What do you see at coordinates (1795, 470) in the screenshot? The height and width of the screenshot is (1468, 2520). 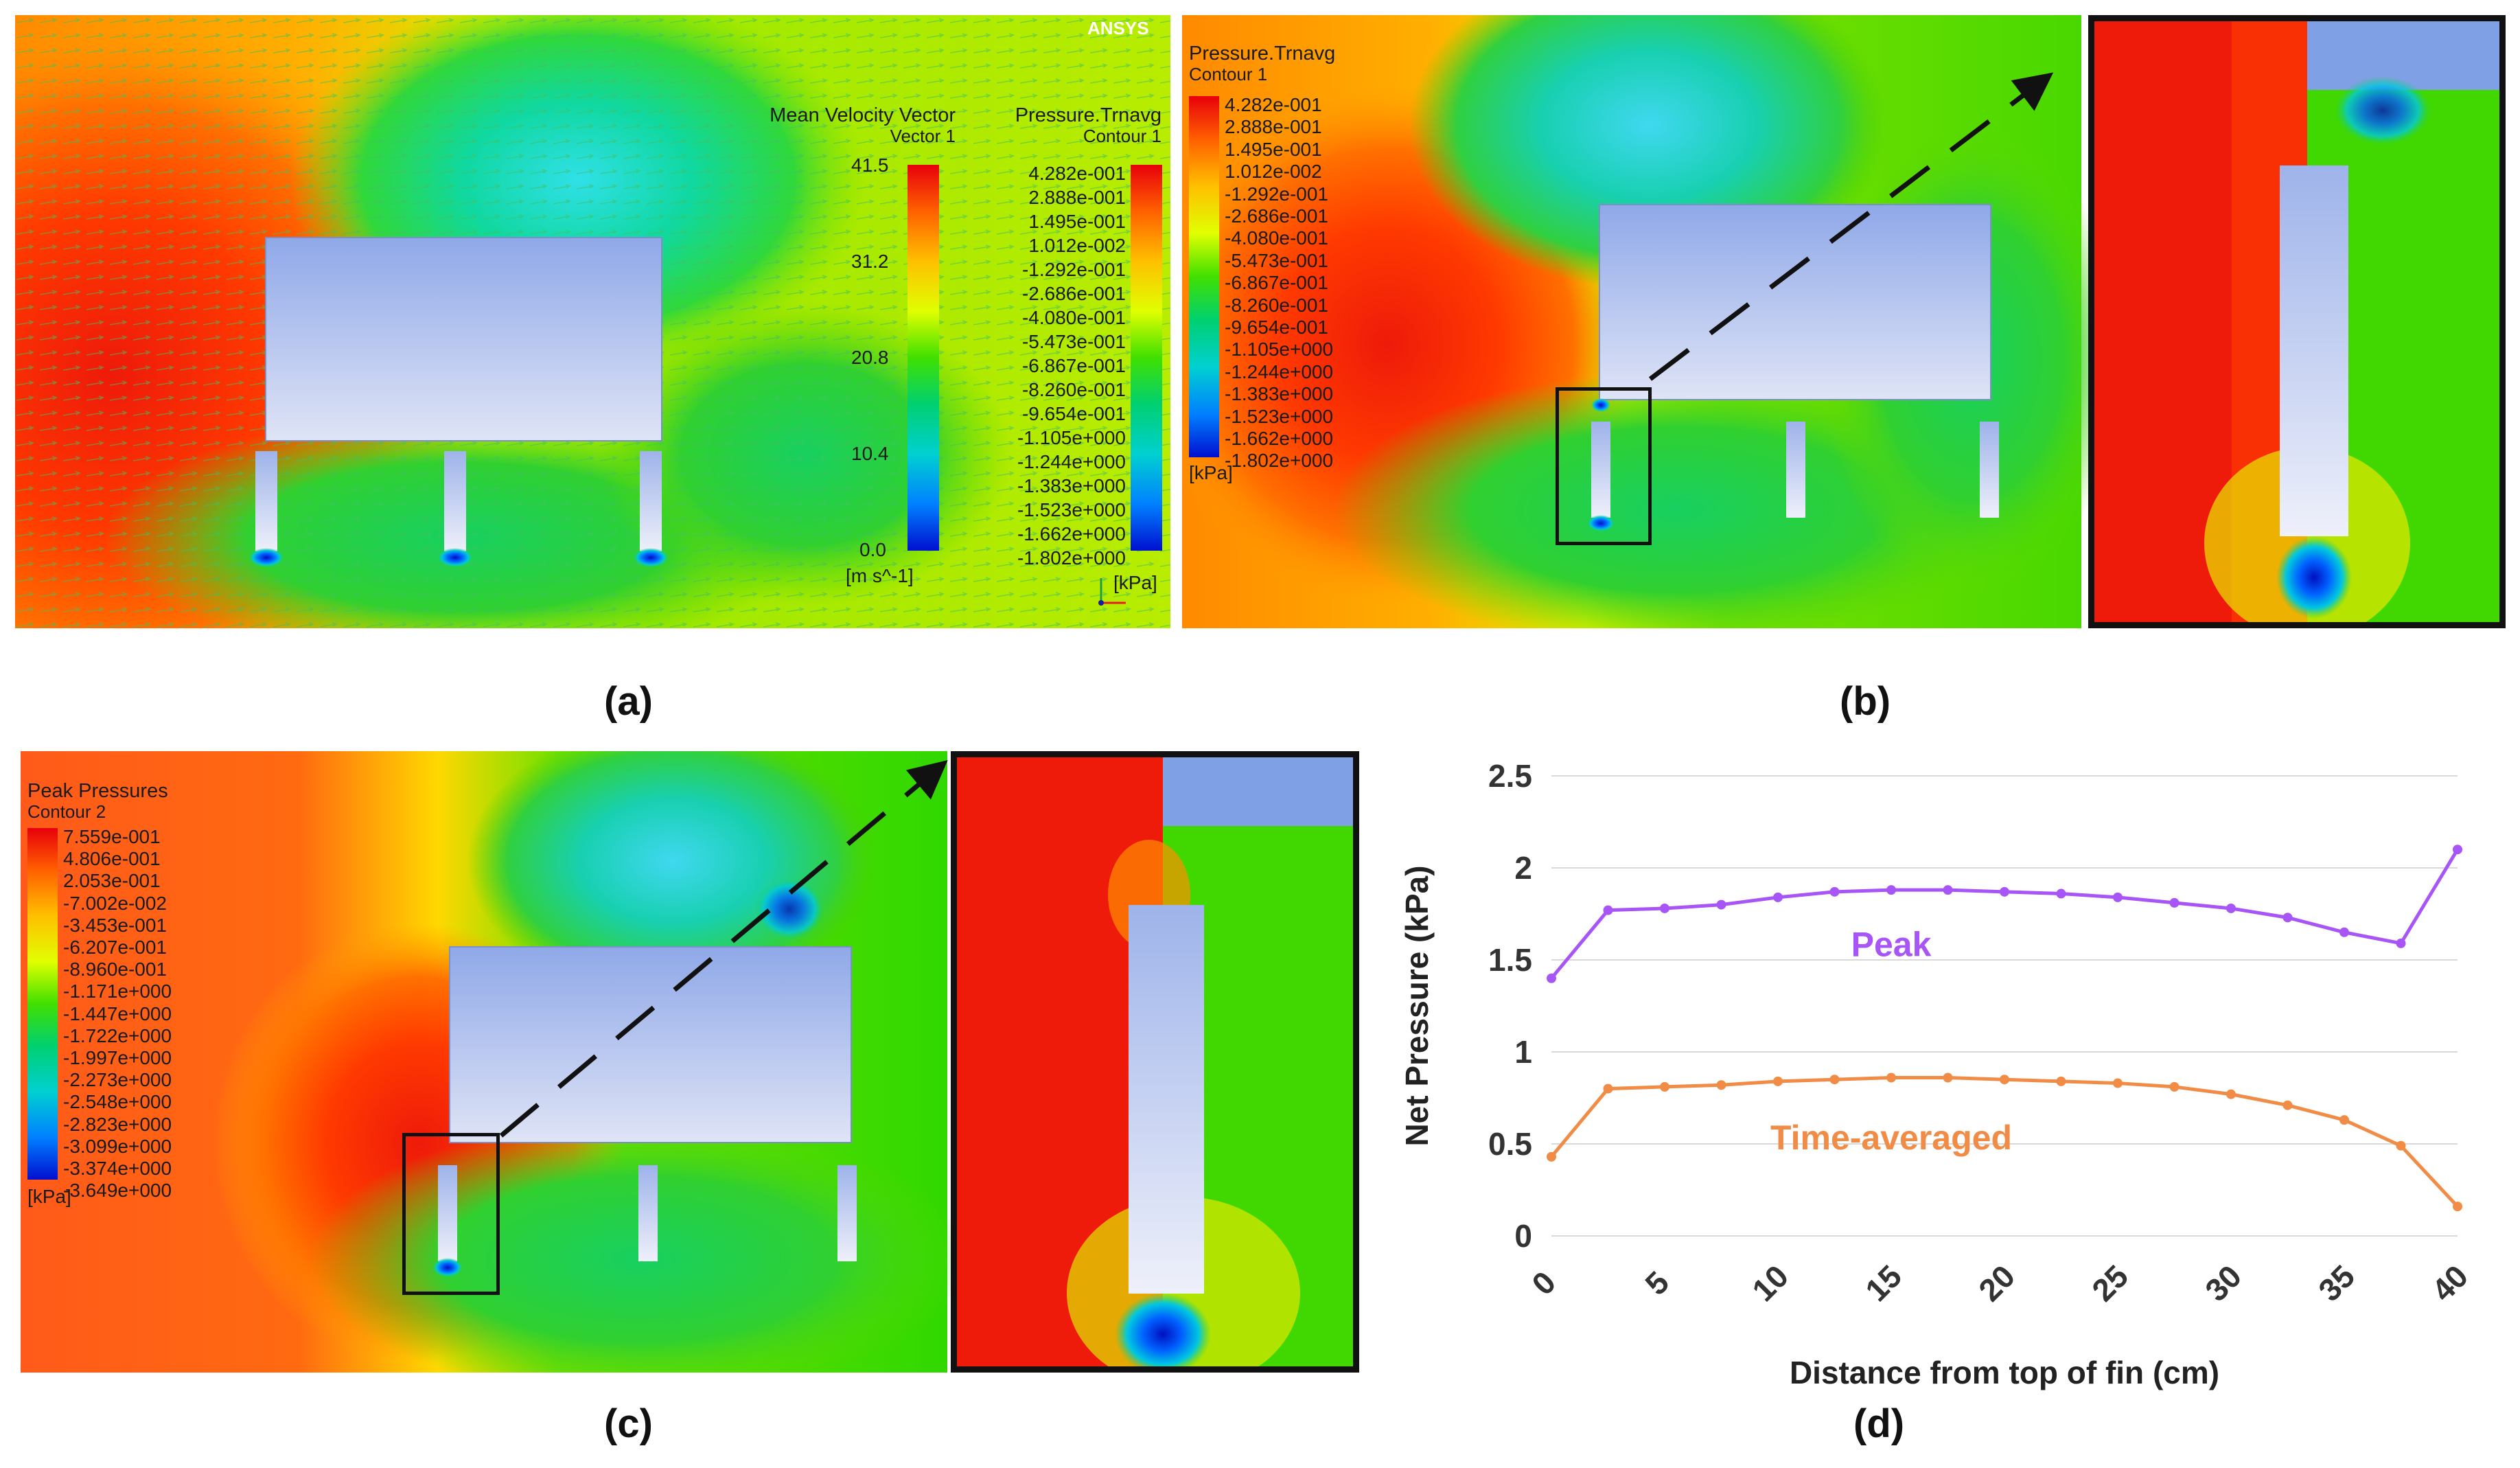 I see `fin-2-b` at bounding box center [1795, 470].